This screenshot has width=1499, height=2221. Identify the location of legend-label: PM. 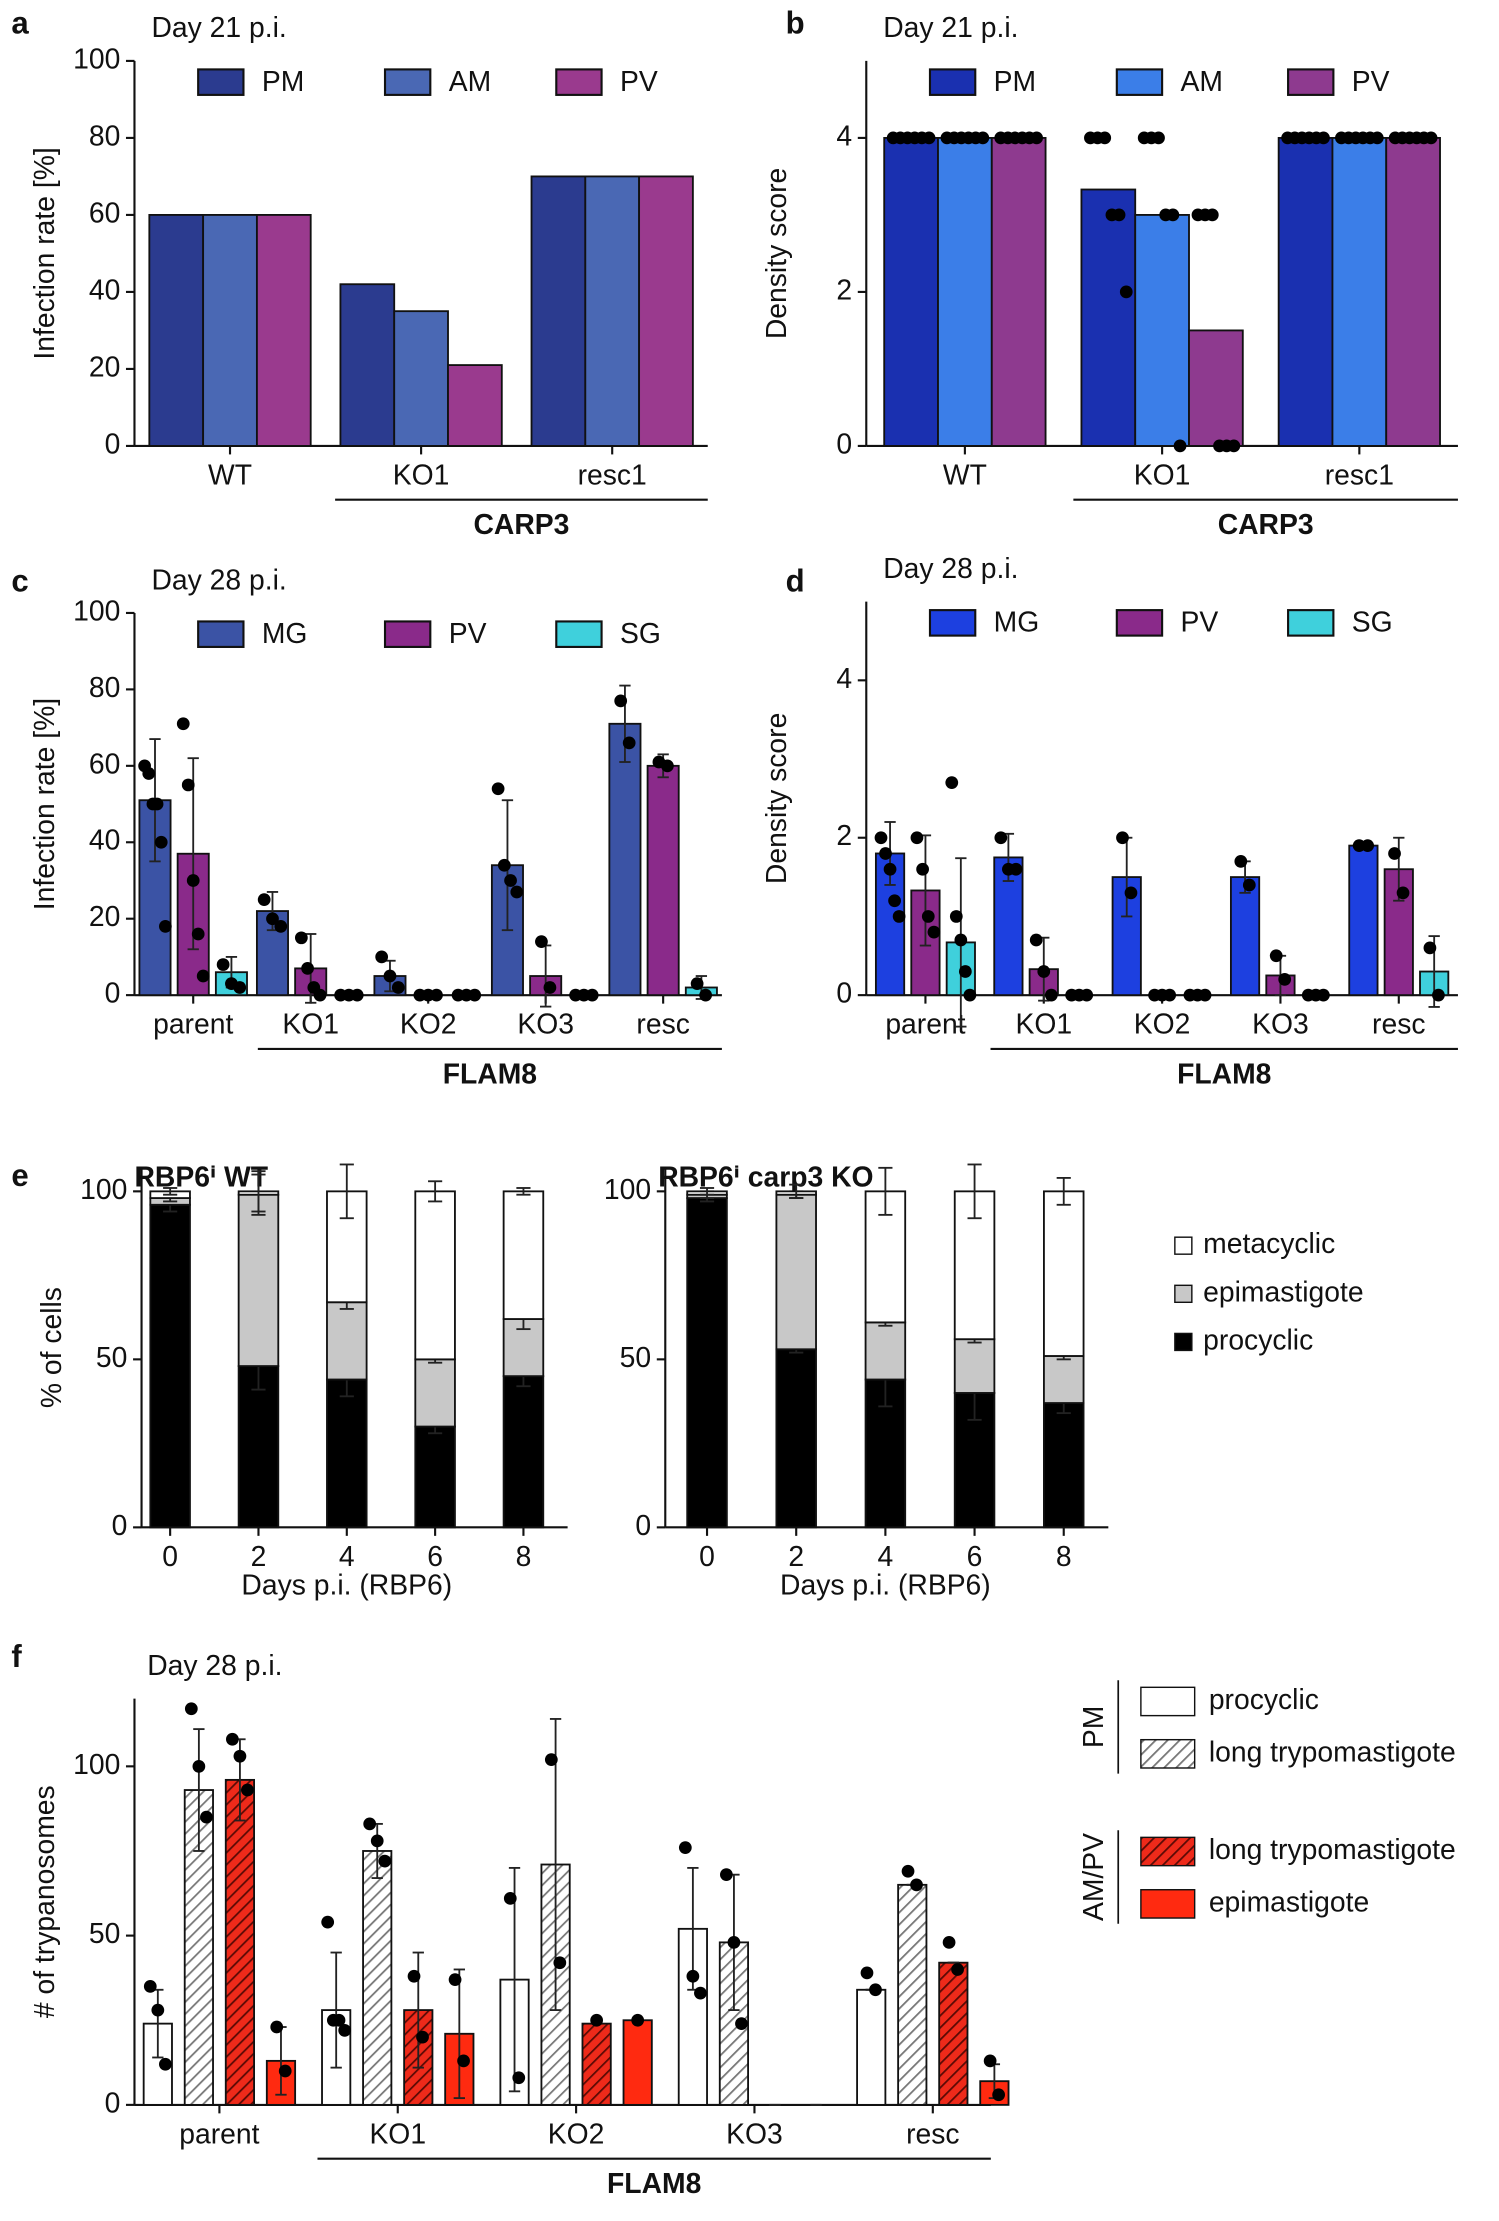
(1015, 81).